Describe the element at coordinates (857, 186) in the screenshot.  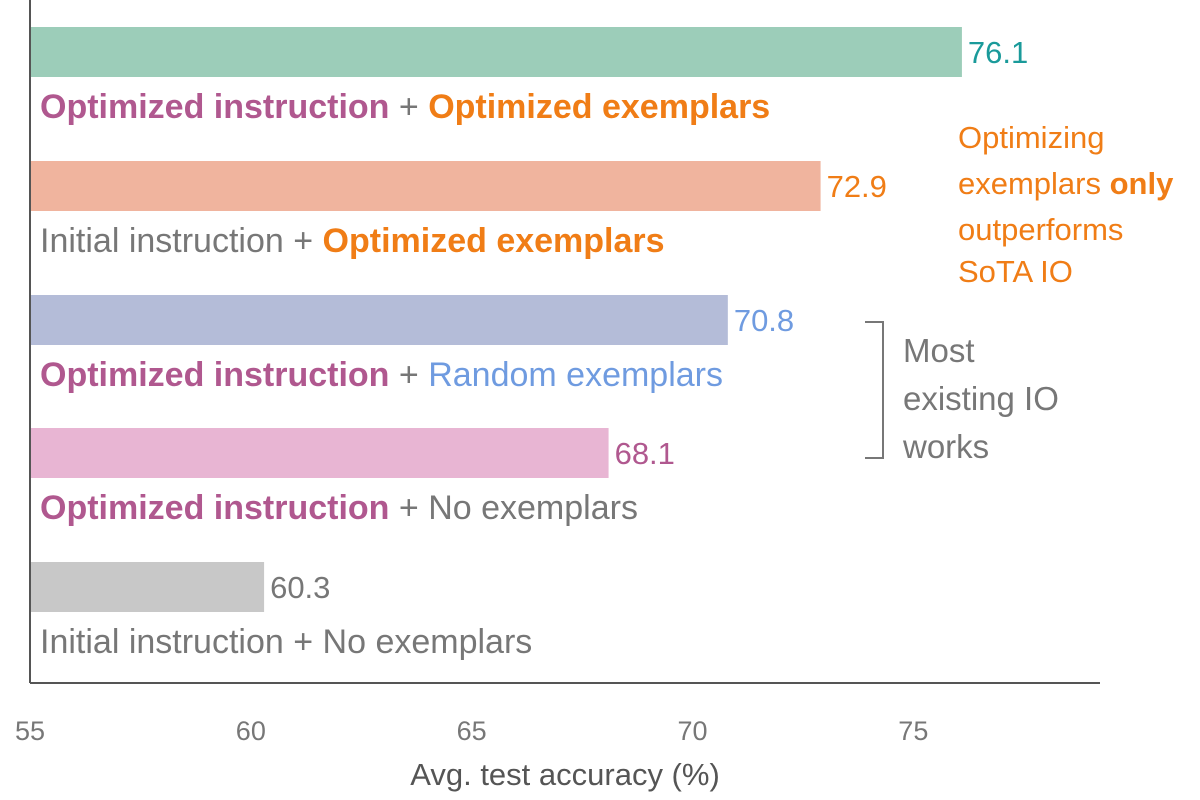
I see `value-label-2: 72.9` at that location.